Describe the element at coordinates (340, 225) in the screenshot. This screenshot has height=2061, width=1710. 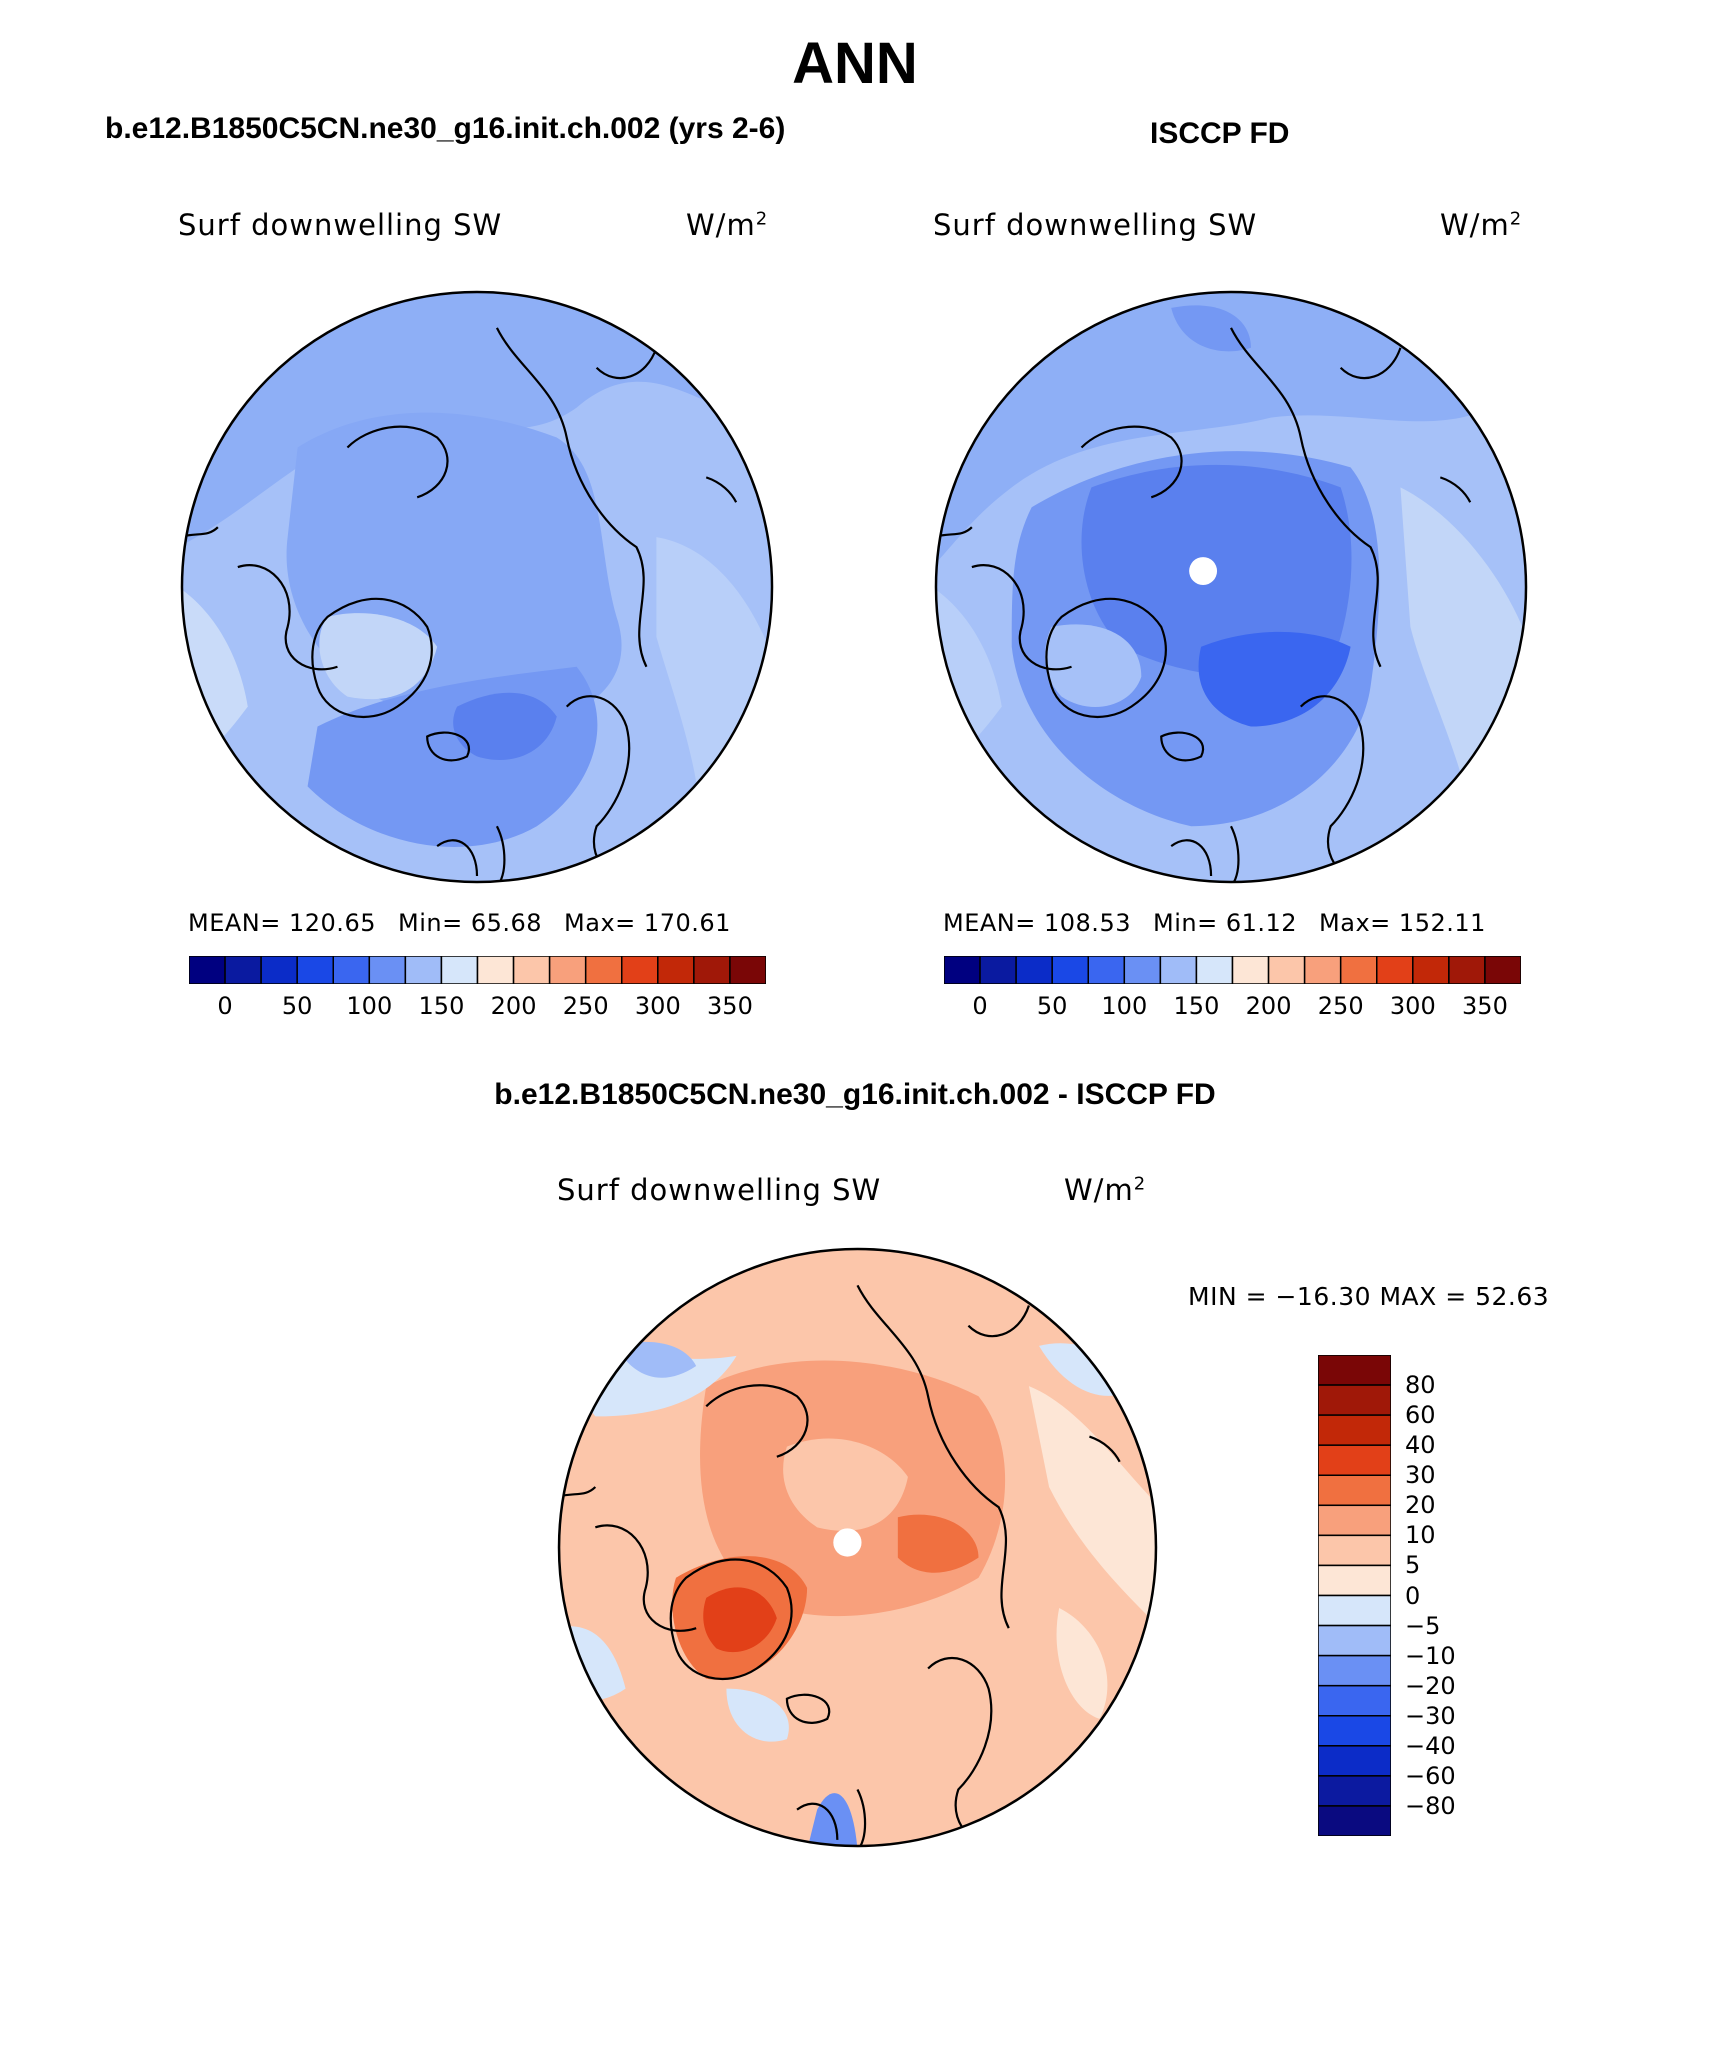
I see `model-variable-label: Surf downwelling SW` at that location.